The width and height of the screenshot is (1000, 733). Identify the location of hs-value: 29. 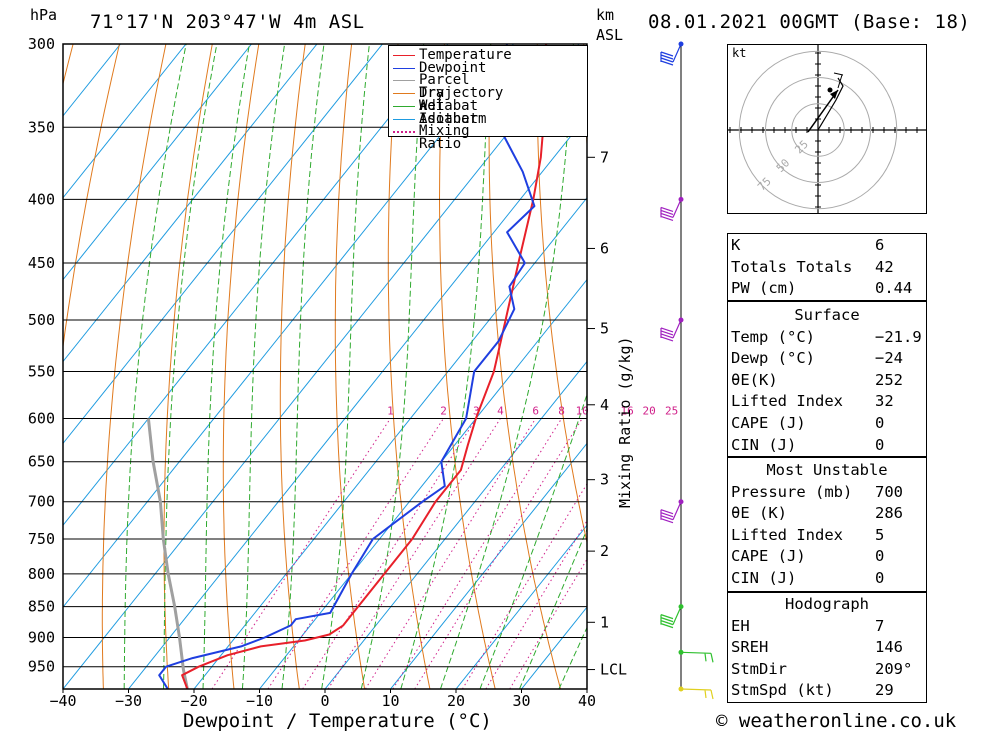
(884, 690).